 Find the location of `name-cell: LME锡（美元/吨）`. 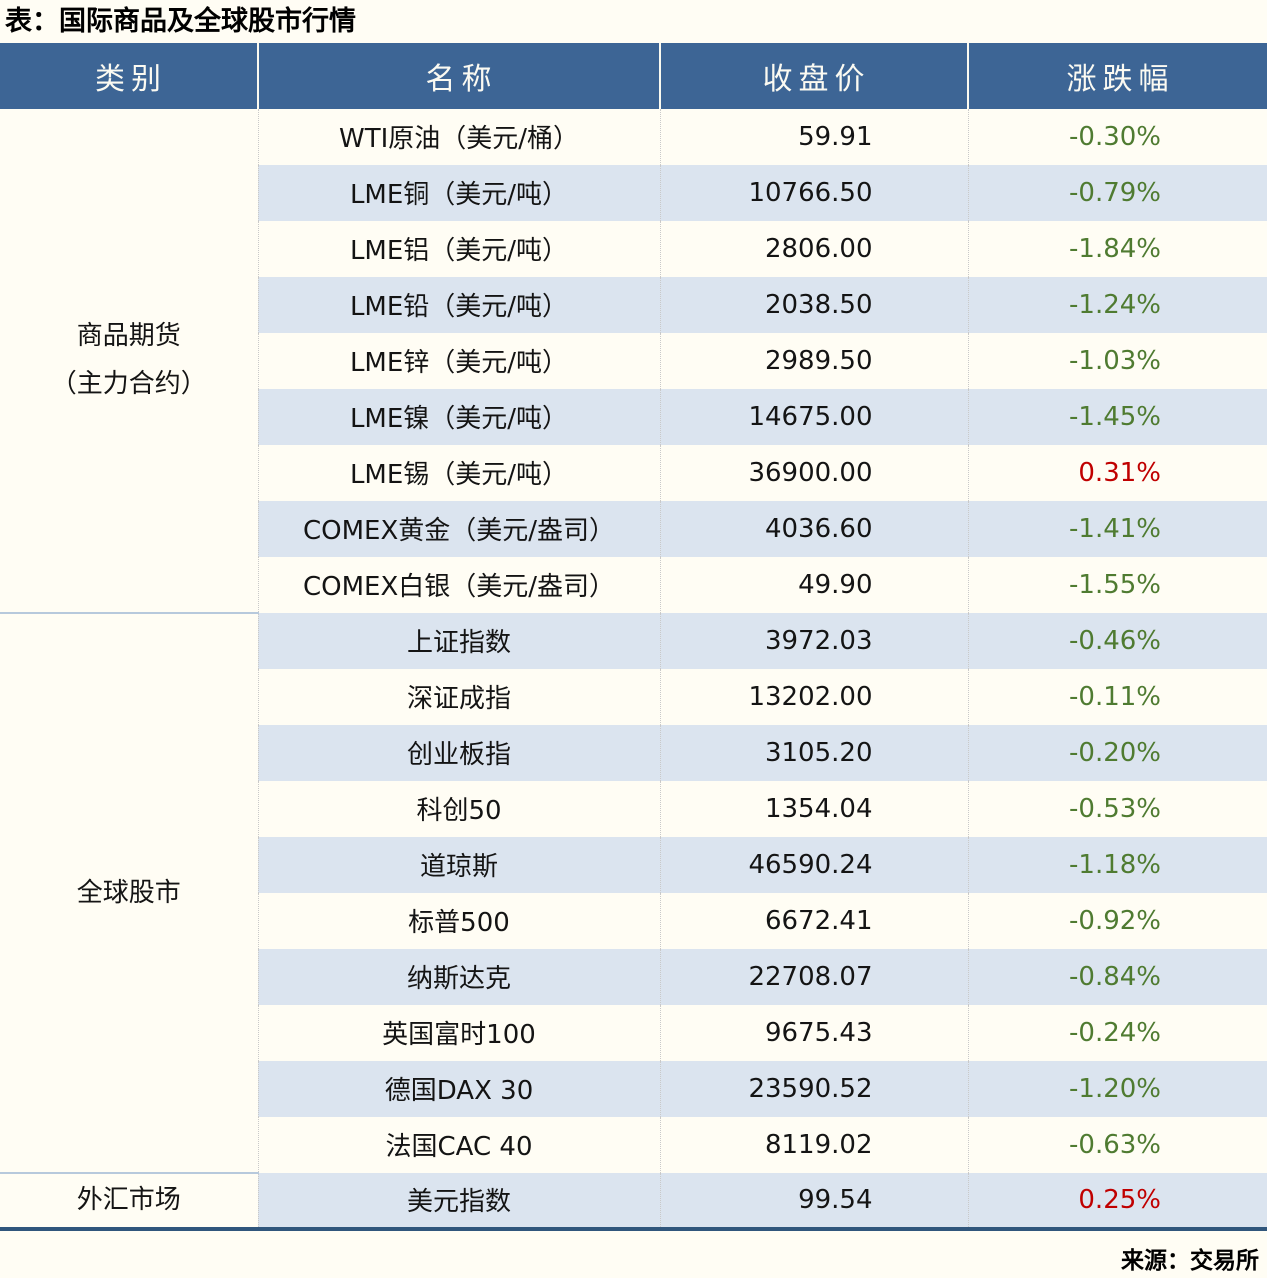

name-cell: LME锡（美元/吨） is located at coordinates (458, 472).